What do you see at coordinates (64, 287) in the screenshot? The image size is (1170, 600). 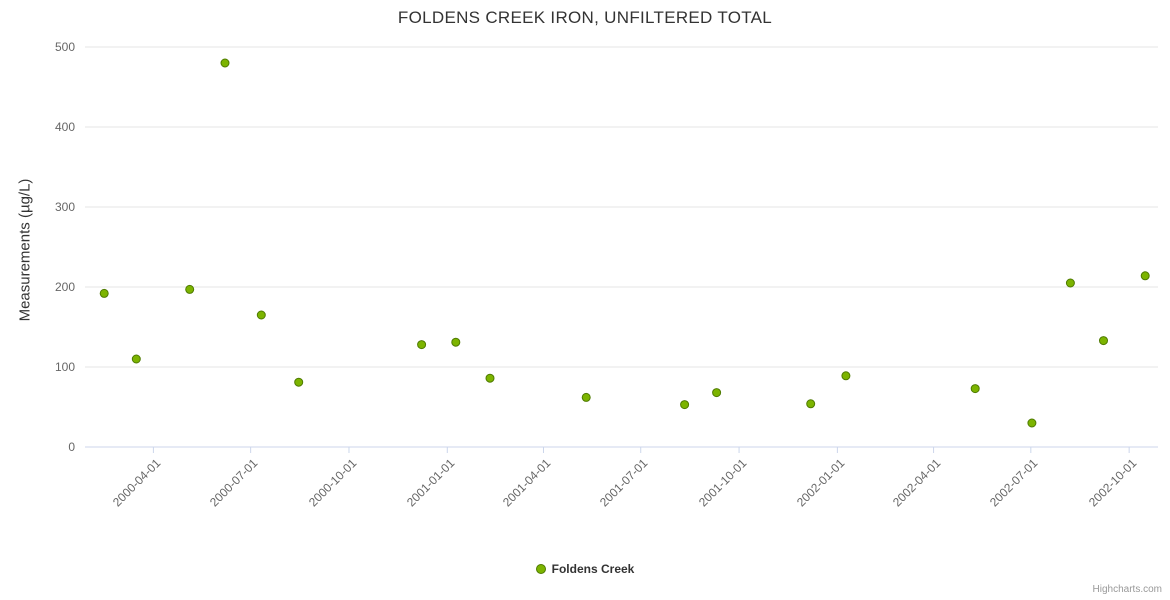 I see `y-axis-label: 200` at bounding box center [64, 287].